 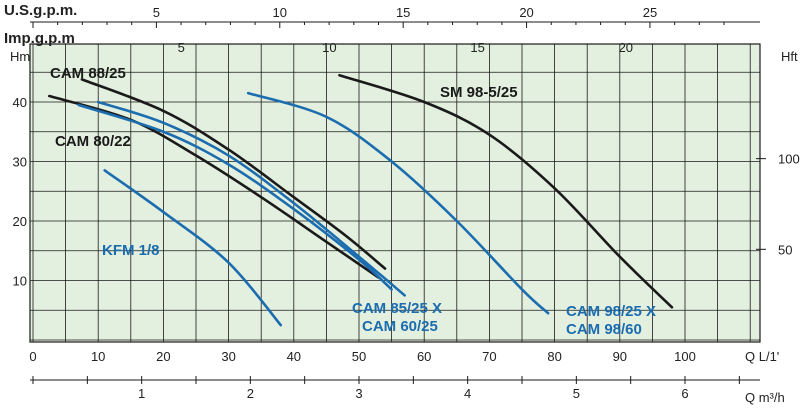 What do you see at coordinates (785, 249) in the screenshot?
I see `y-tick-label-hft: 50` at bounding box center [785, 249].